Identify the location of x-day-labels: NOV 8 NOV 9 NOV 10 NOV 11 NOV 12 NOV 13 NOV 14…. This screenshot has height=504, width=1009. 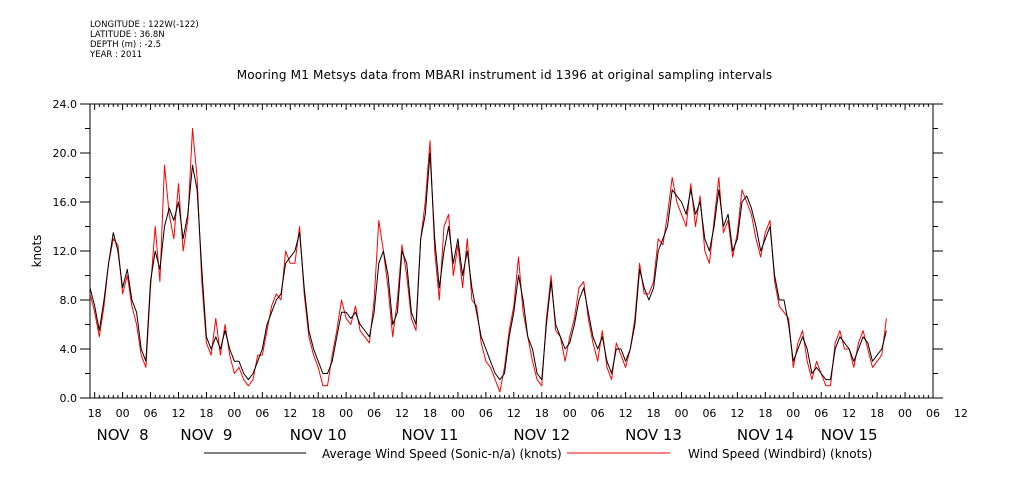
(487, 435).